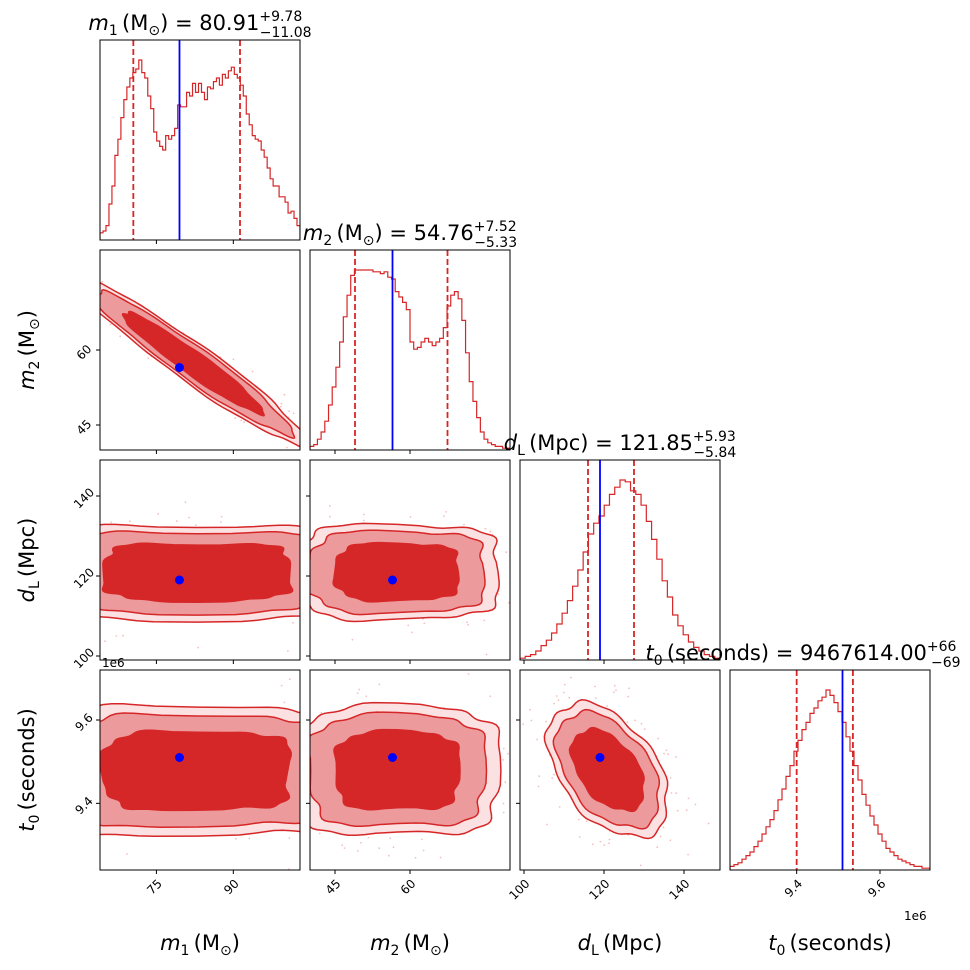  Describe the element at coordinates (410, 235) in the screenshot. I see `title-m2: m2 (M⊙) = 54.76+7.52 −5.33` at that location.